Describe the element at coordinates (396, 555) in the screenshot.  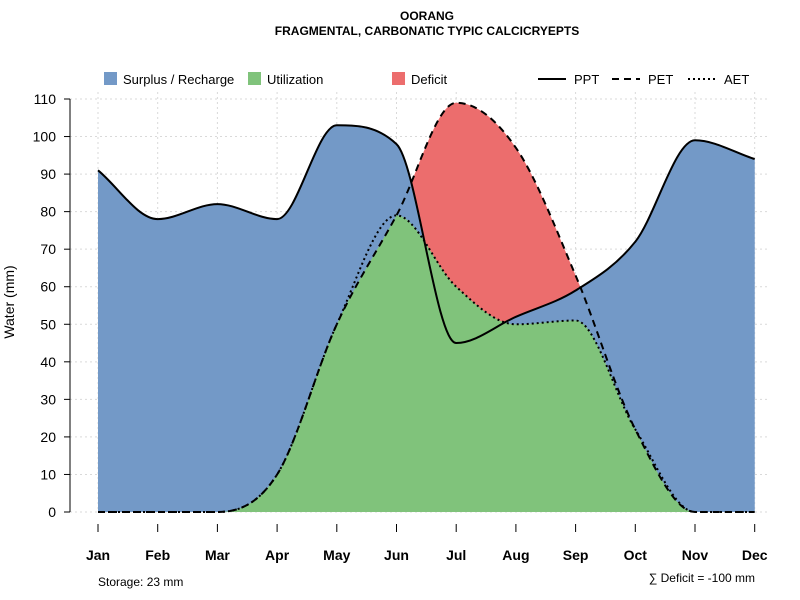
I see `x-tick-label-jun: Jun` at that location.